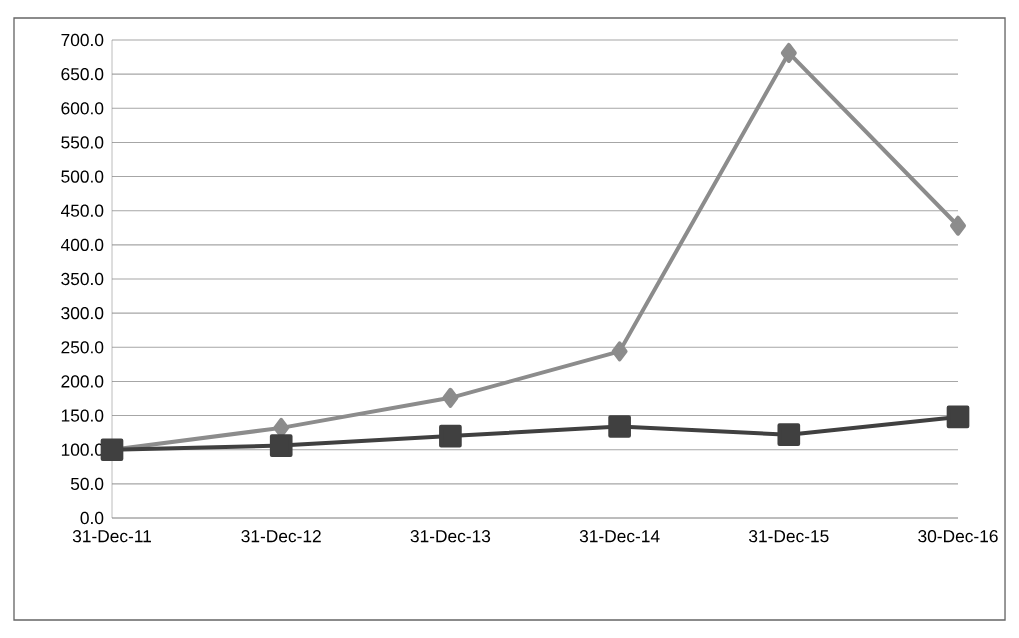  What do you see at coordinates (82, 381) in the screenshot?
I see `y-tick-label: 200.0` at bounding box center [82, 381].